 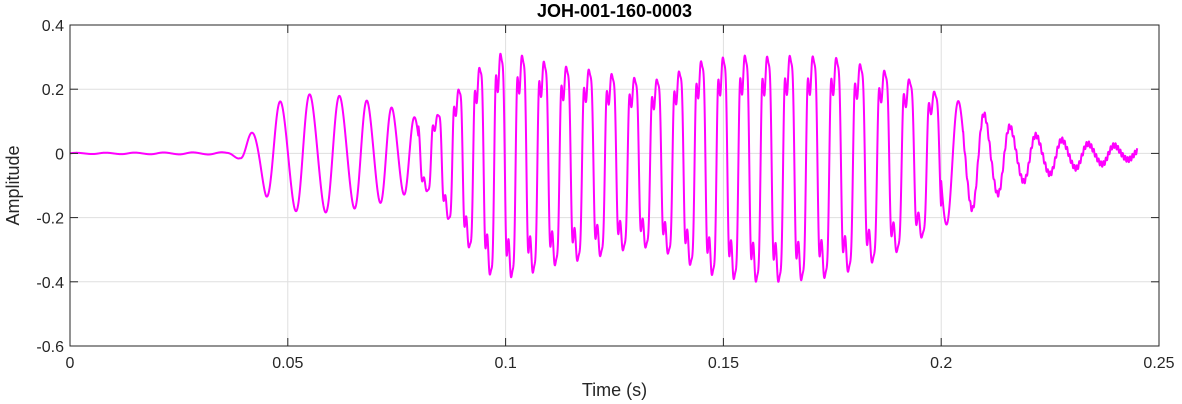 What do you see at coordinates (53, 26) in the screenshot?
I see `y-tick-label: 0.4` at bounding box center [53, 26].